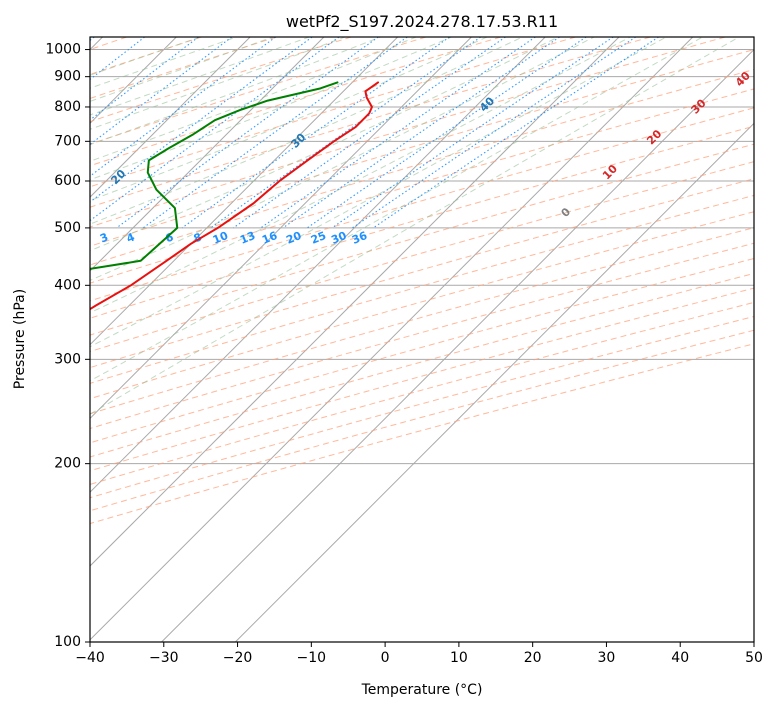 The width and height of the screenshot is (775, 712). What do you see at coordinates (220, 238) in the screenshot?
I see `mixing-ratio-label: 10` at bounding box center [220, 238].